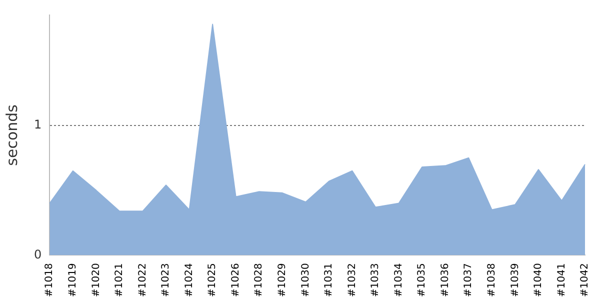 Image resolution: width=600 pixels, height=300 pixels. I want to click on x-tick-label: #1033, so click(376, 280).